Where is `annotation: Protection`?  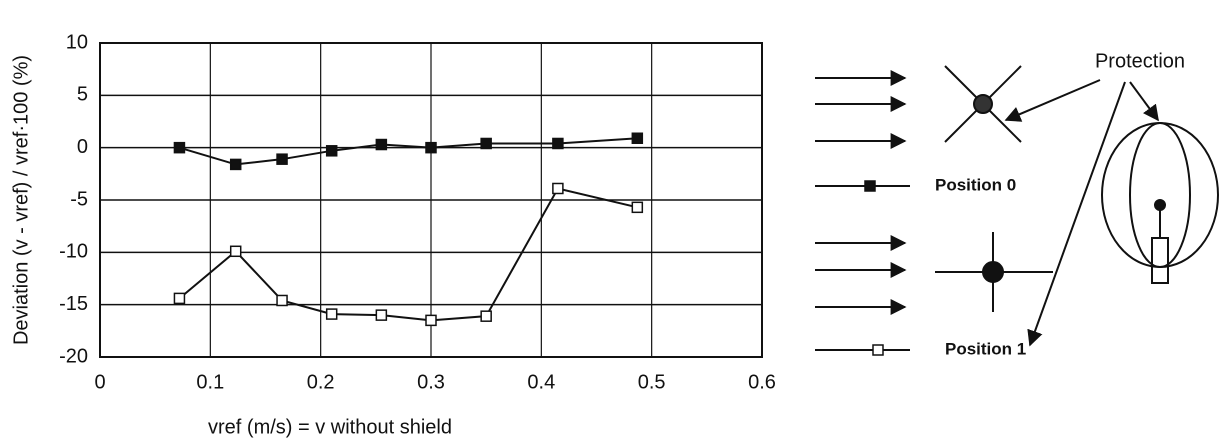
annotation: Protection is located at coordinates (1140, 61).